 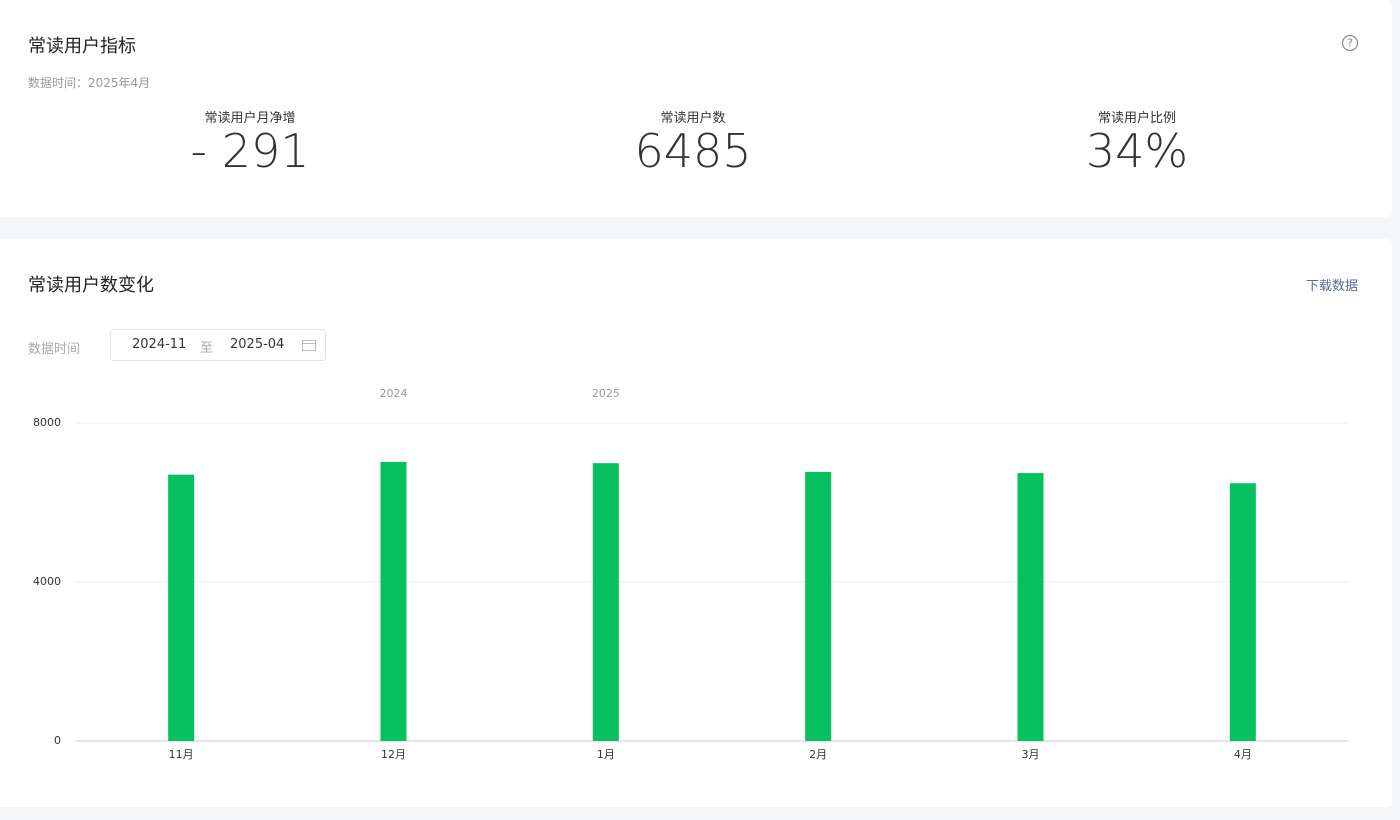 I want to click on y-tick-label: 4000, so click(x=47, y=581).